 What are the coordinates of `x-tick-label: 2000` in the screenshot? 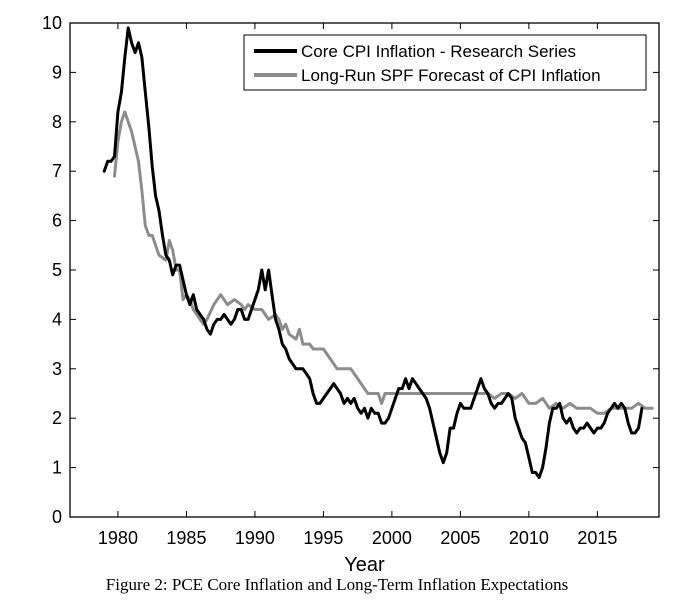 It's located at (392, 538).